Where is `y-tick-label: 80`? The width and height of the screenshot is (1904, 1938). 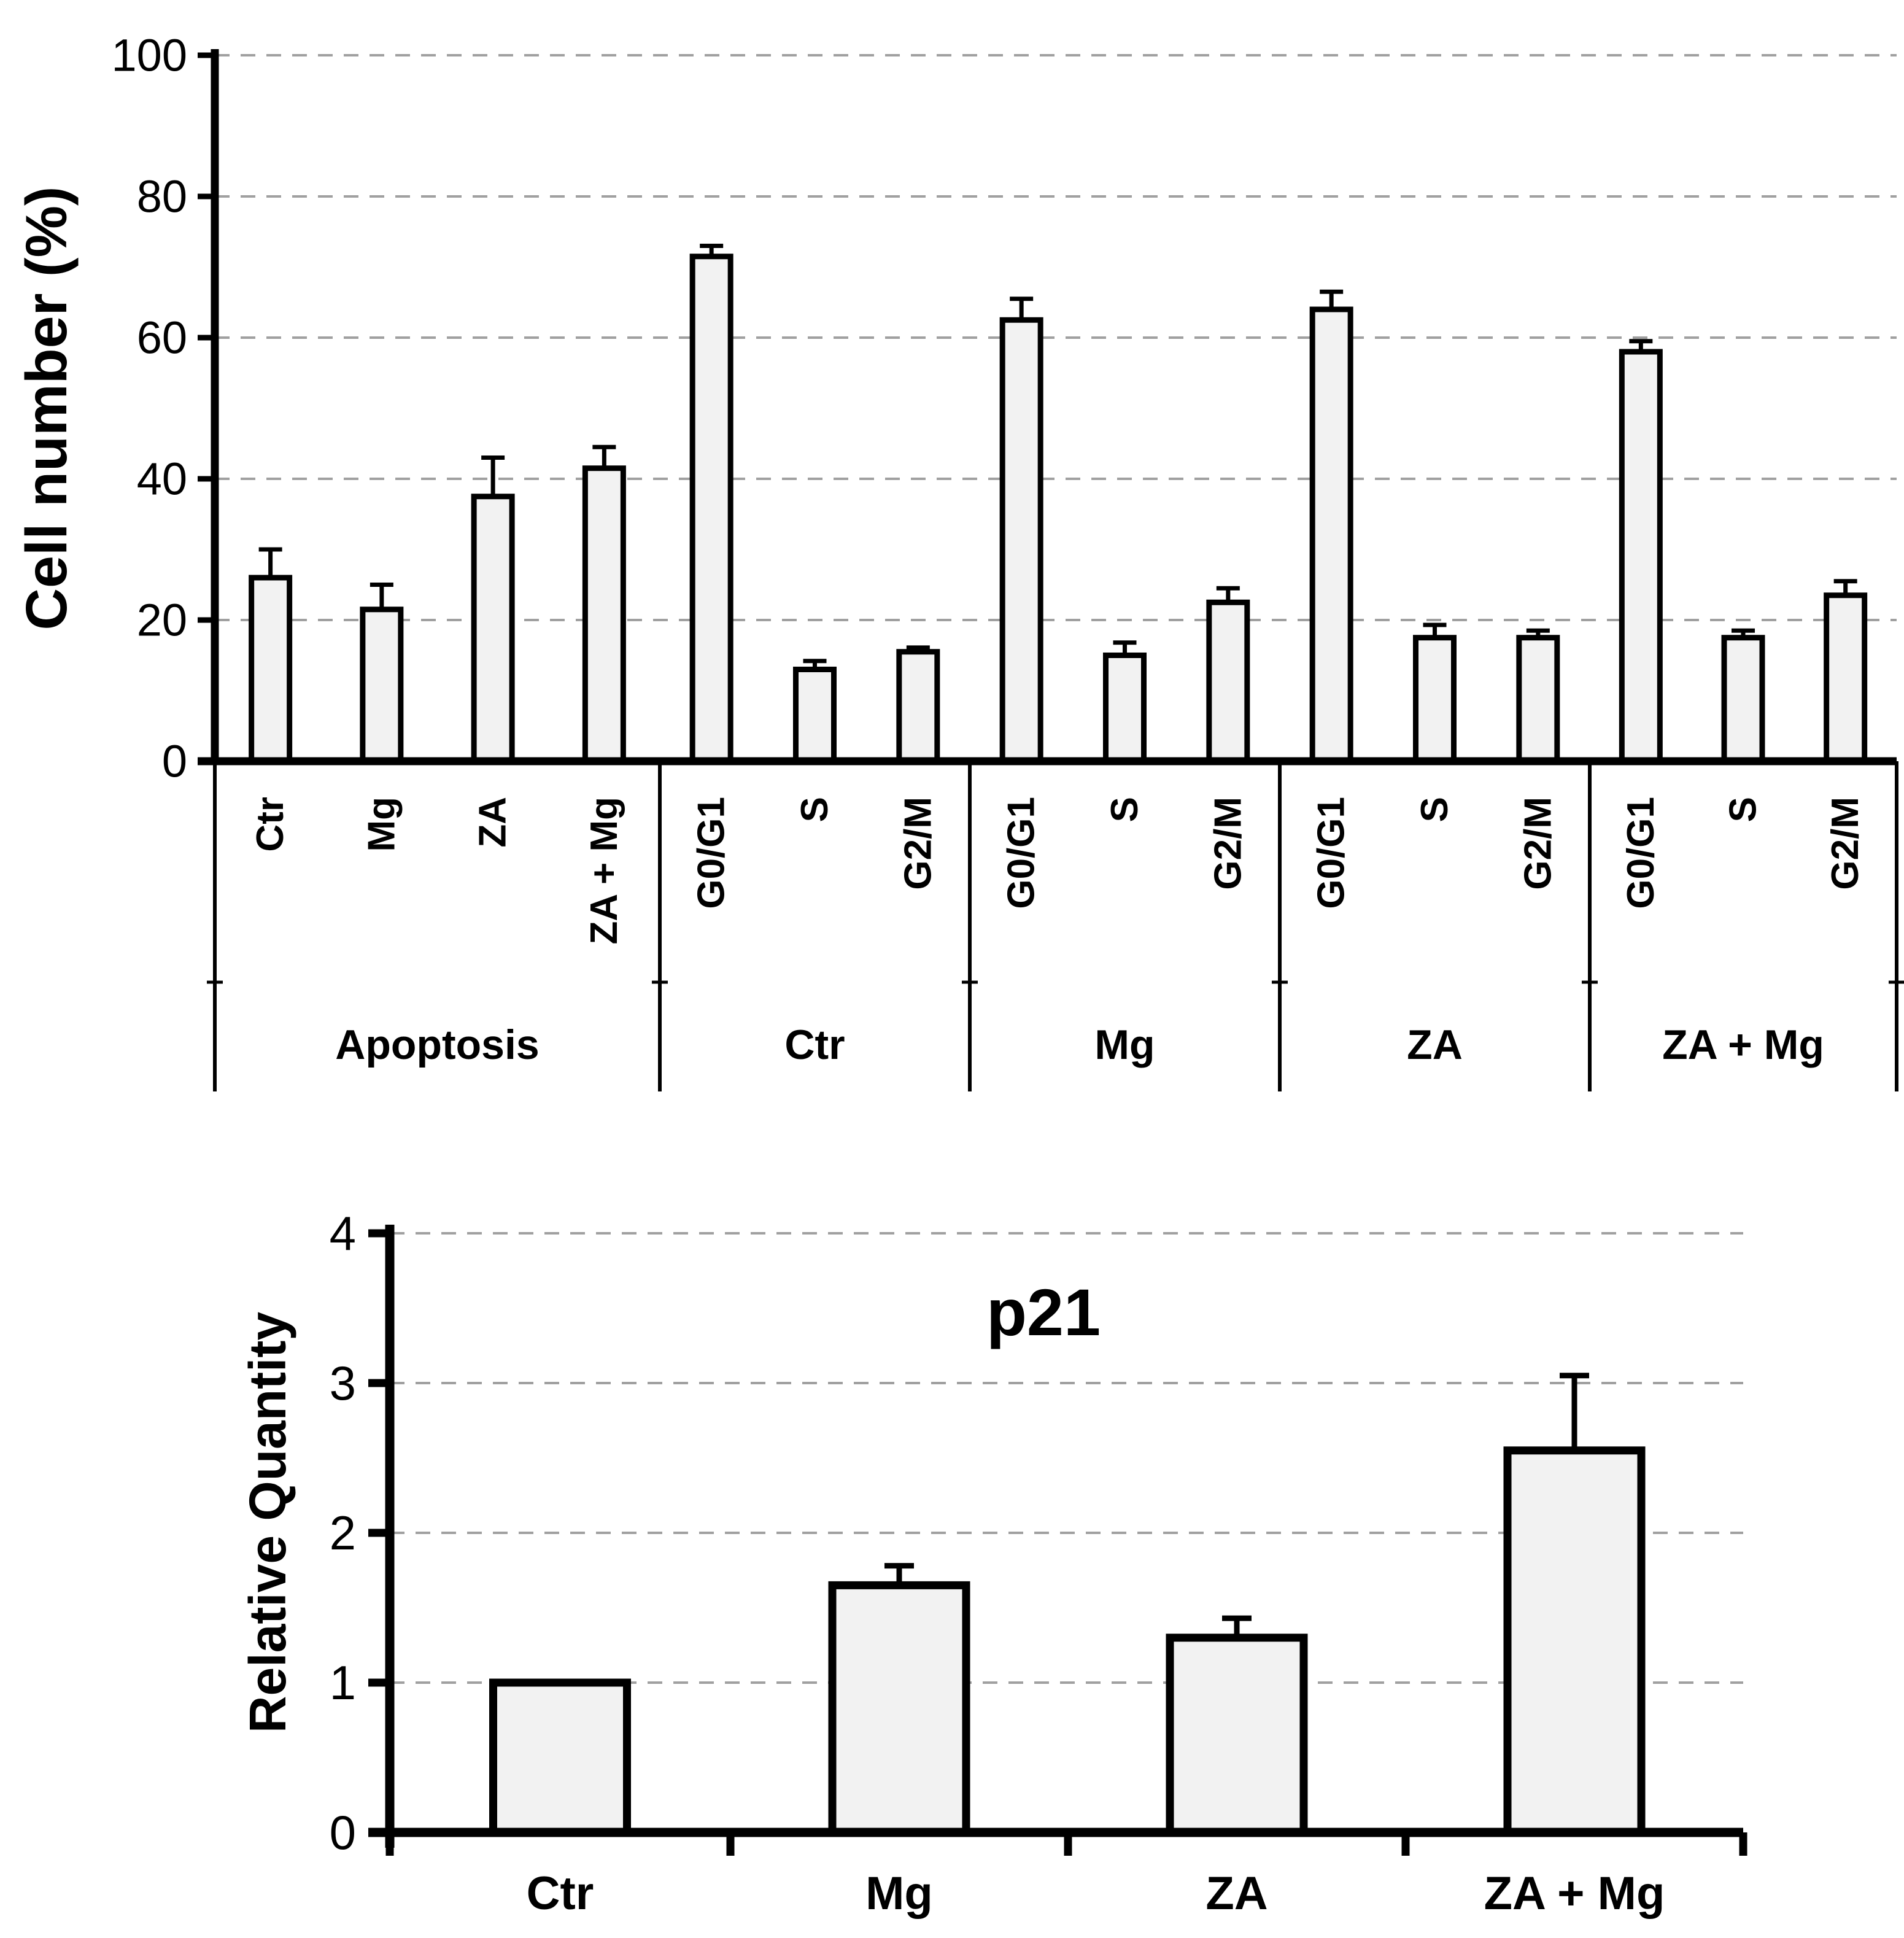 y-tick-label: 80 is located at coordinates (162, 196).